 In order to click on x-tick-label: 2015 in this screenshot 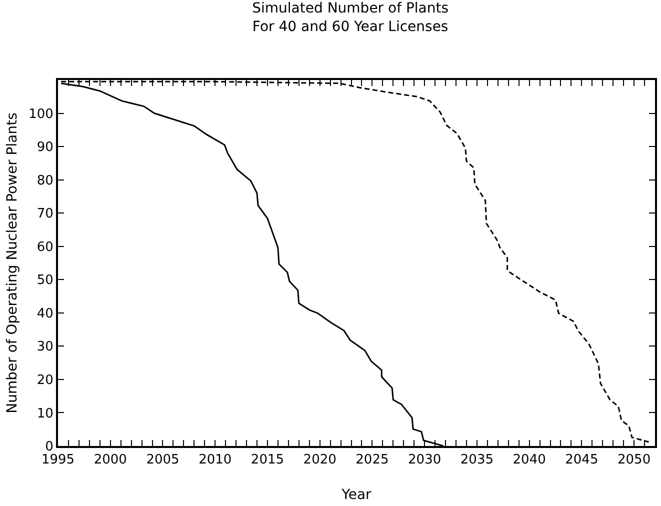, I will do `click(267, 460)`.